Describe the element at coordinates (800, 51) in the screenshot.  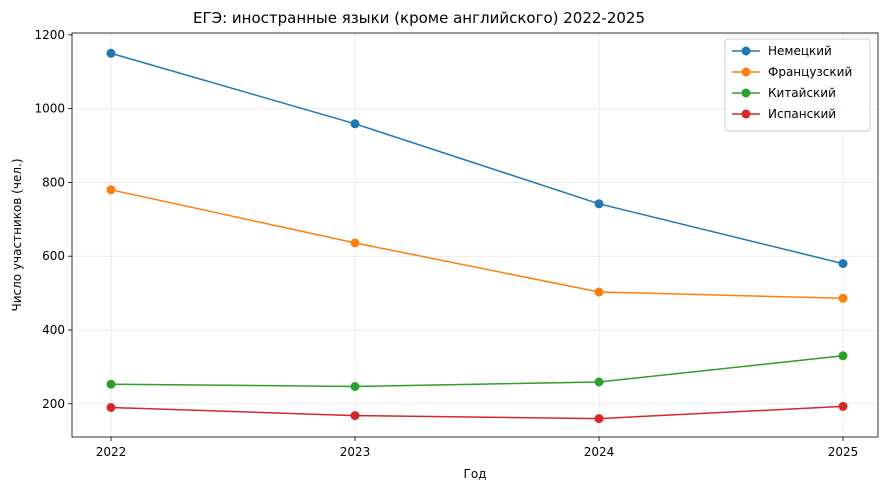
I see `legend-label: Немецкий` at that location.